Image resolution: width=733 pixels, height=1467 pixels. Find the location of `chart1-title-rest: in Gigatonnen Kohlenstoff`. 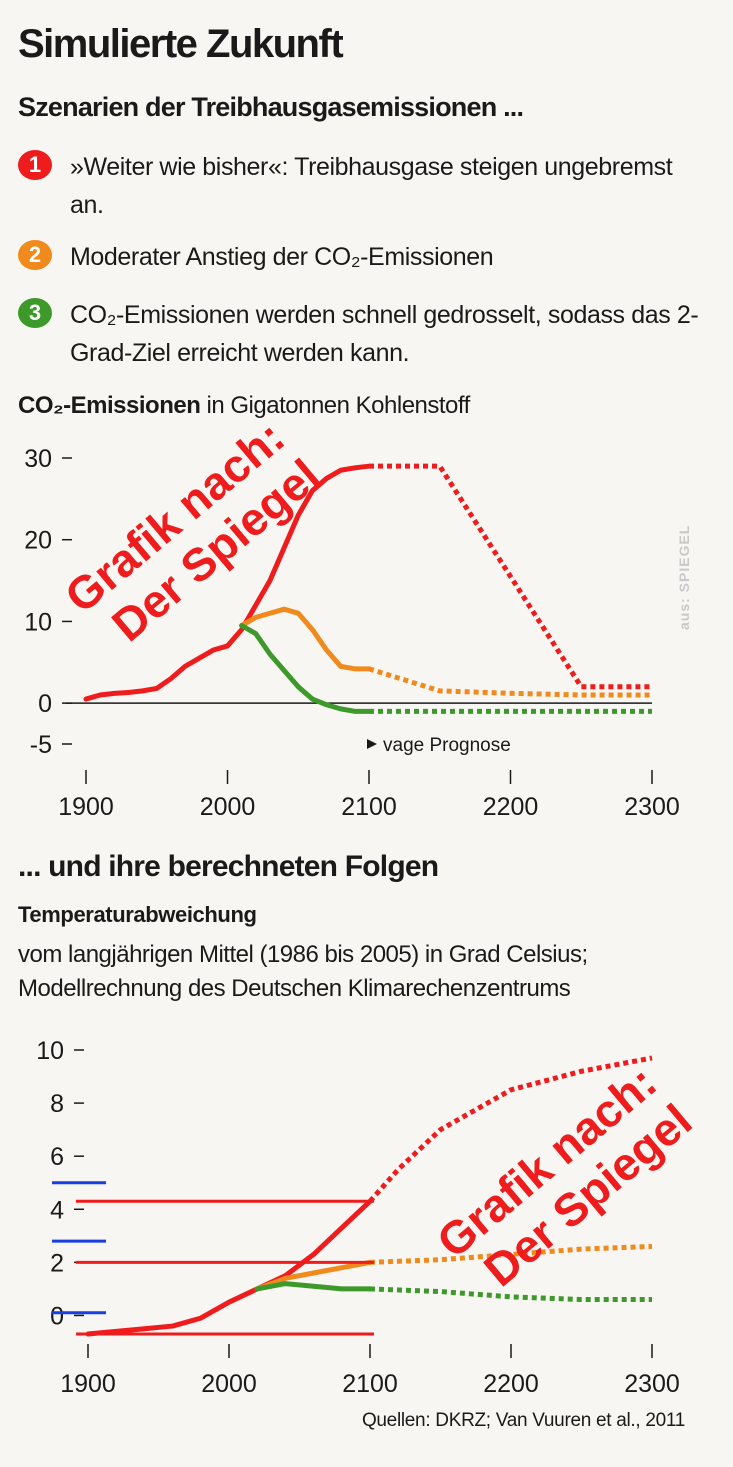

chart1-title-rest: in Gigatonnen Kohlenstoff is located at coordinates (334, 405).